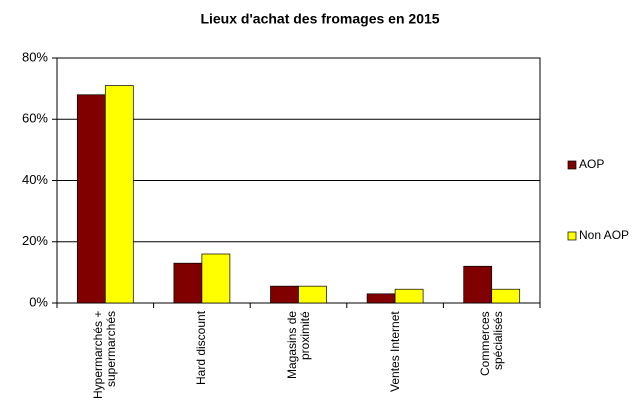  I want to click on y-tick-label: 60%, so click(35, 118).